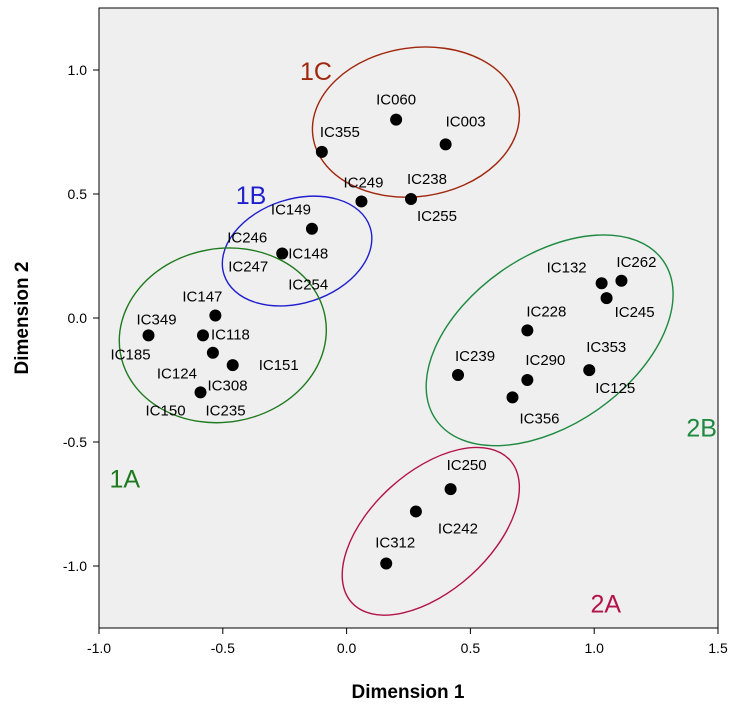 This screenshot has height=710, width=745. Describe the element at coordinates (316, 72) in the screenshot. I see `cluster-label: 1C` at that location.